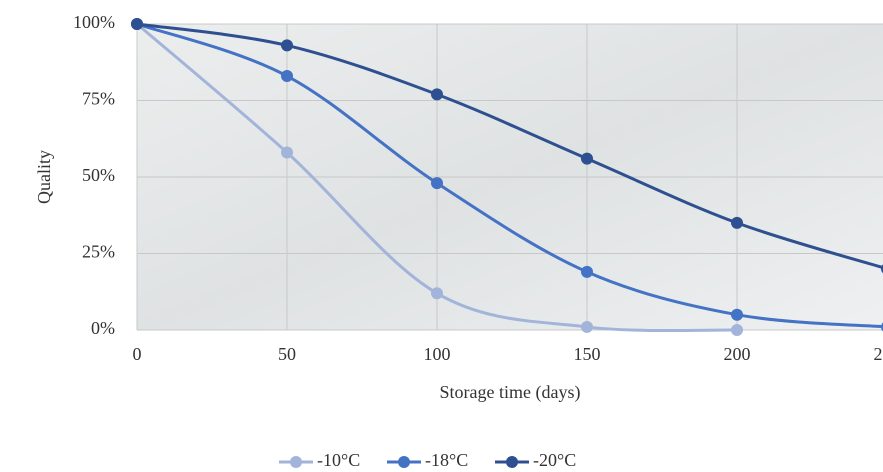  Describe the element at coordinates (446, 460) in the screenshot. I see `legend-label: -18°C` at that location.